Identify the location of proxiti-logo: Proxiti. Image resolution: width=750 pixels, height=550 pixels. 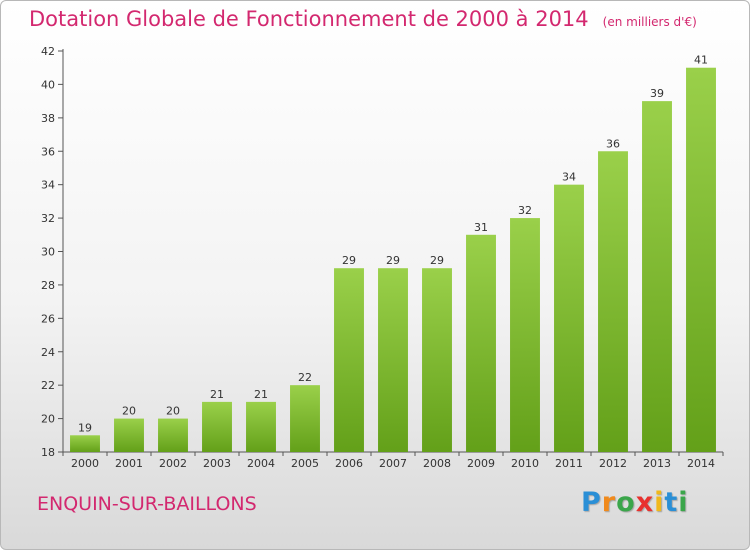
(635, 502).